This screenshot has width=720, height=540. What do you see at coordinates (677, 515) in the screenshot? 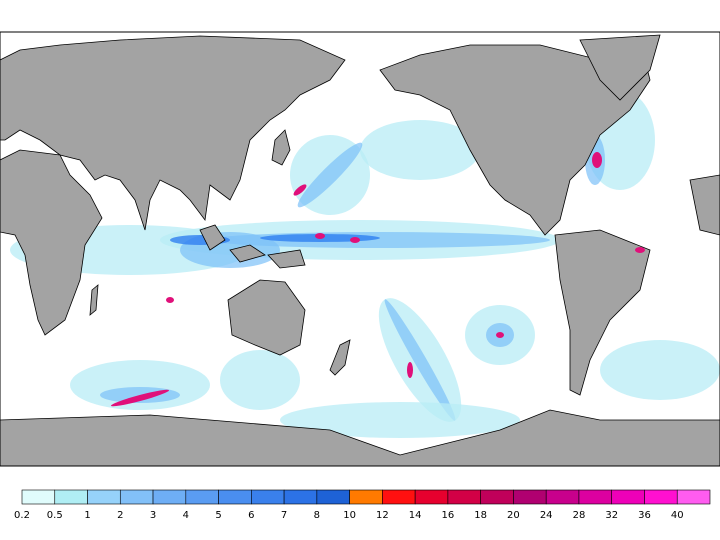
I see `colorbar-label: 40` at bounding box center [677, 515].